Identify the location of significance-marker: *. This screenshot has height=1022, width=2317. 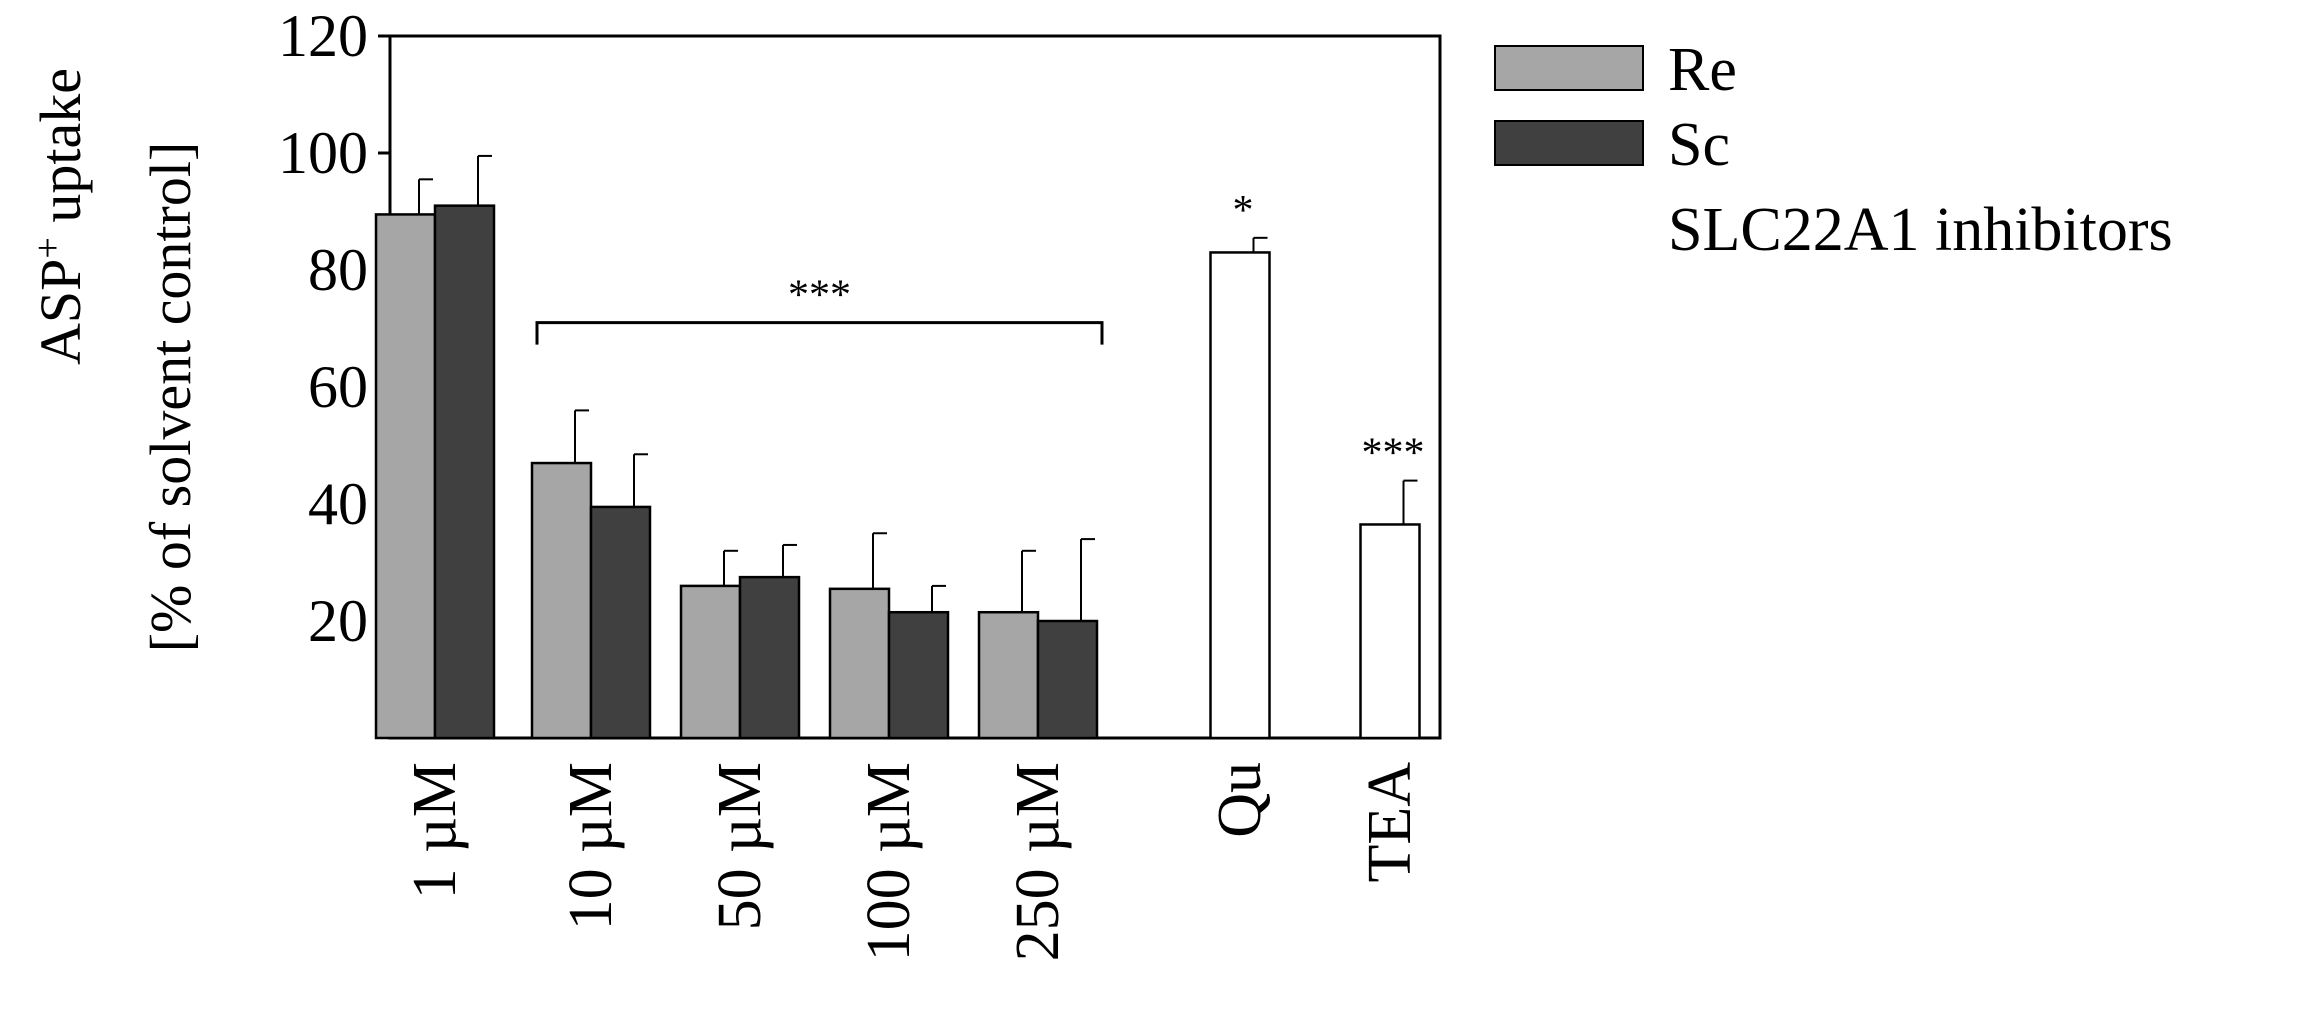
(1243, 211).